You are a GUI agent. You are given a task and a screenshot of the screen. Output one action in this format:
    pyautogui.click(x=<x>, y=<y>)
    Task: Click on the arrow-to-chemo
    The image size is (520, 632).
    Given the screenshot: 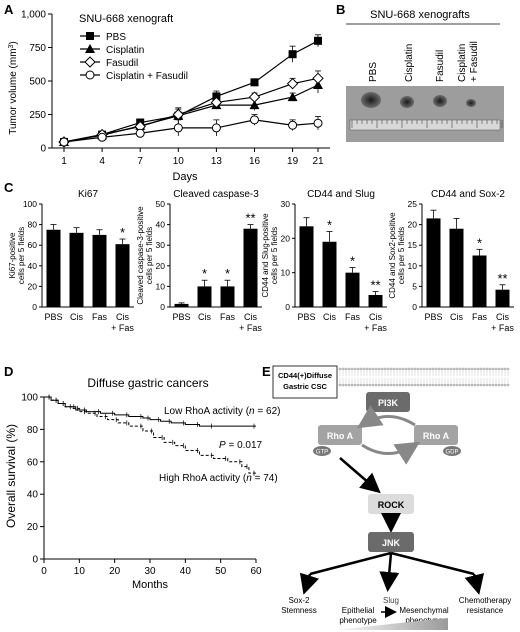 What is the action you would take?
    pyautogui.click(x=474, y=584)
    